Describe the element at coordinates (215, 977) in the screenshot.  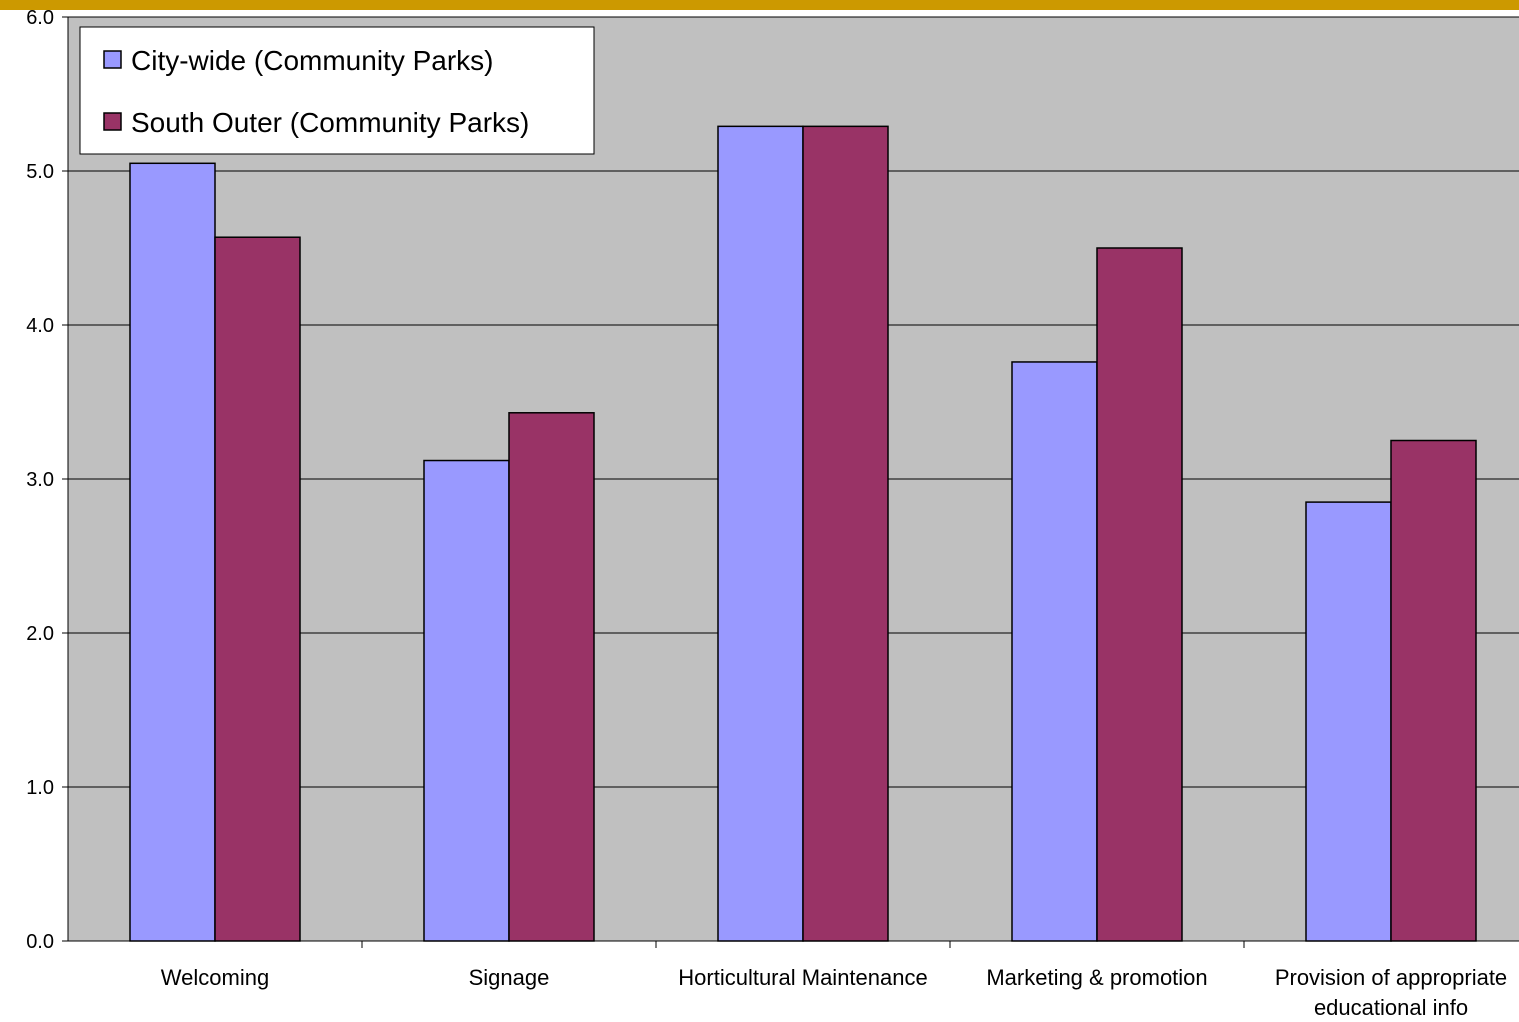
I see `x-category-label: Welcoming` at that location.